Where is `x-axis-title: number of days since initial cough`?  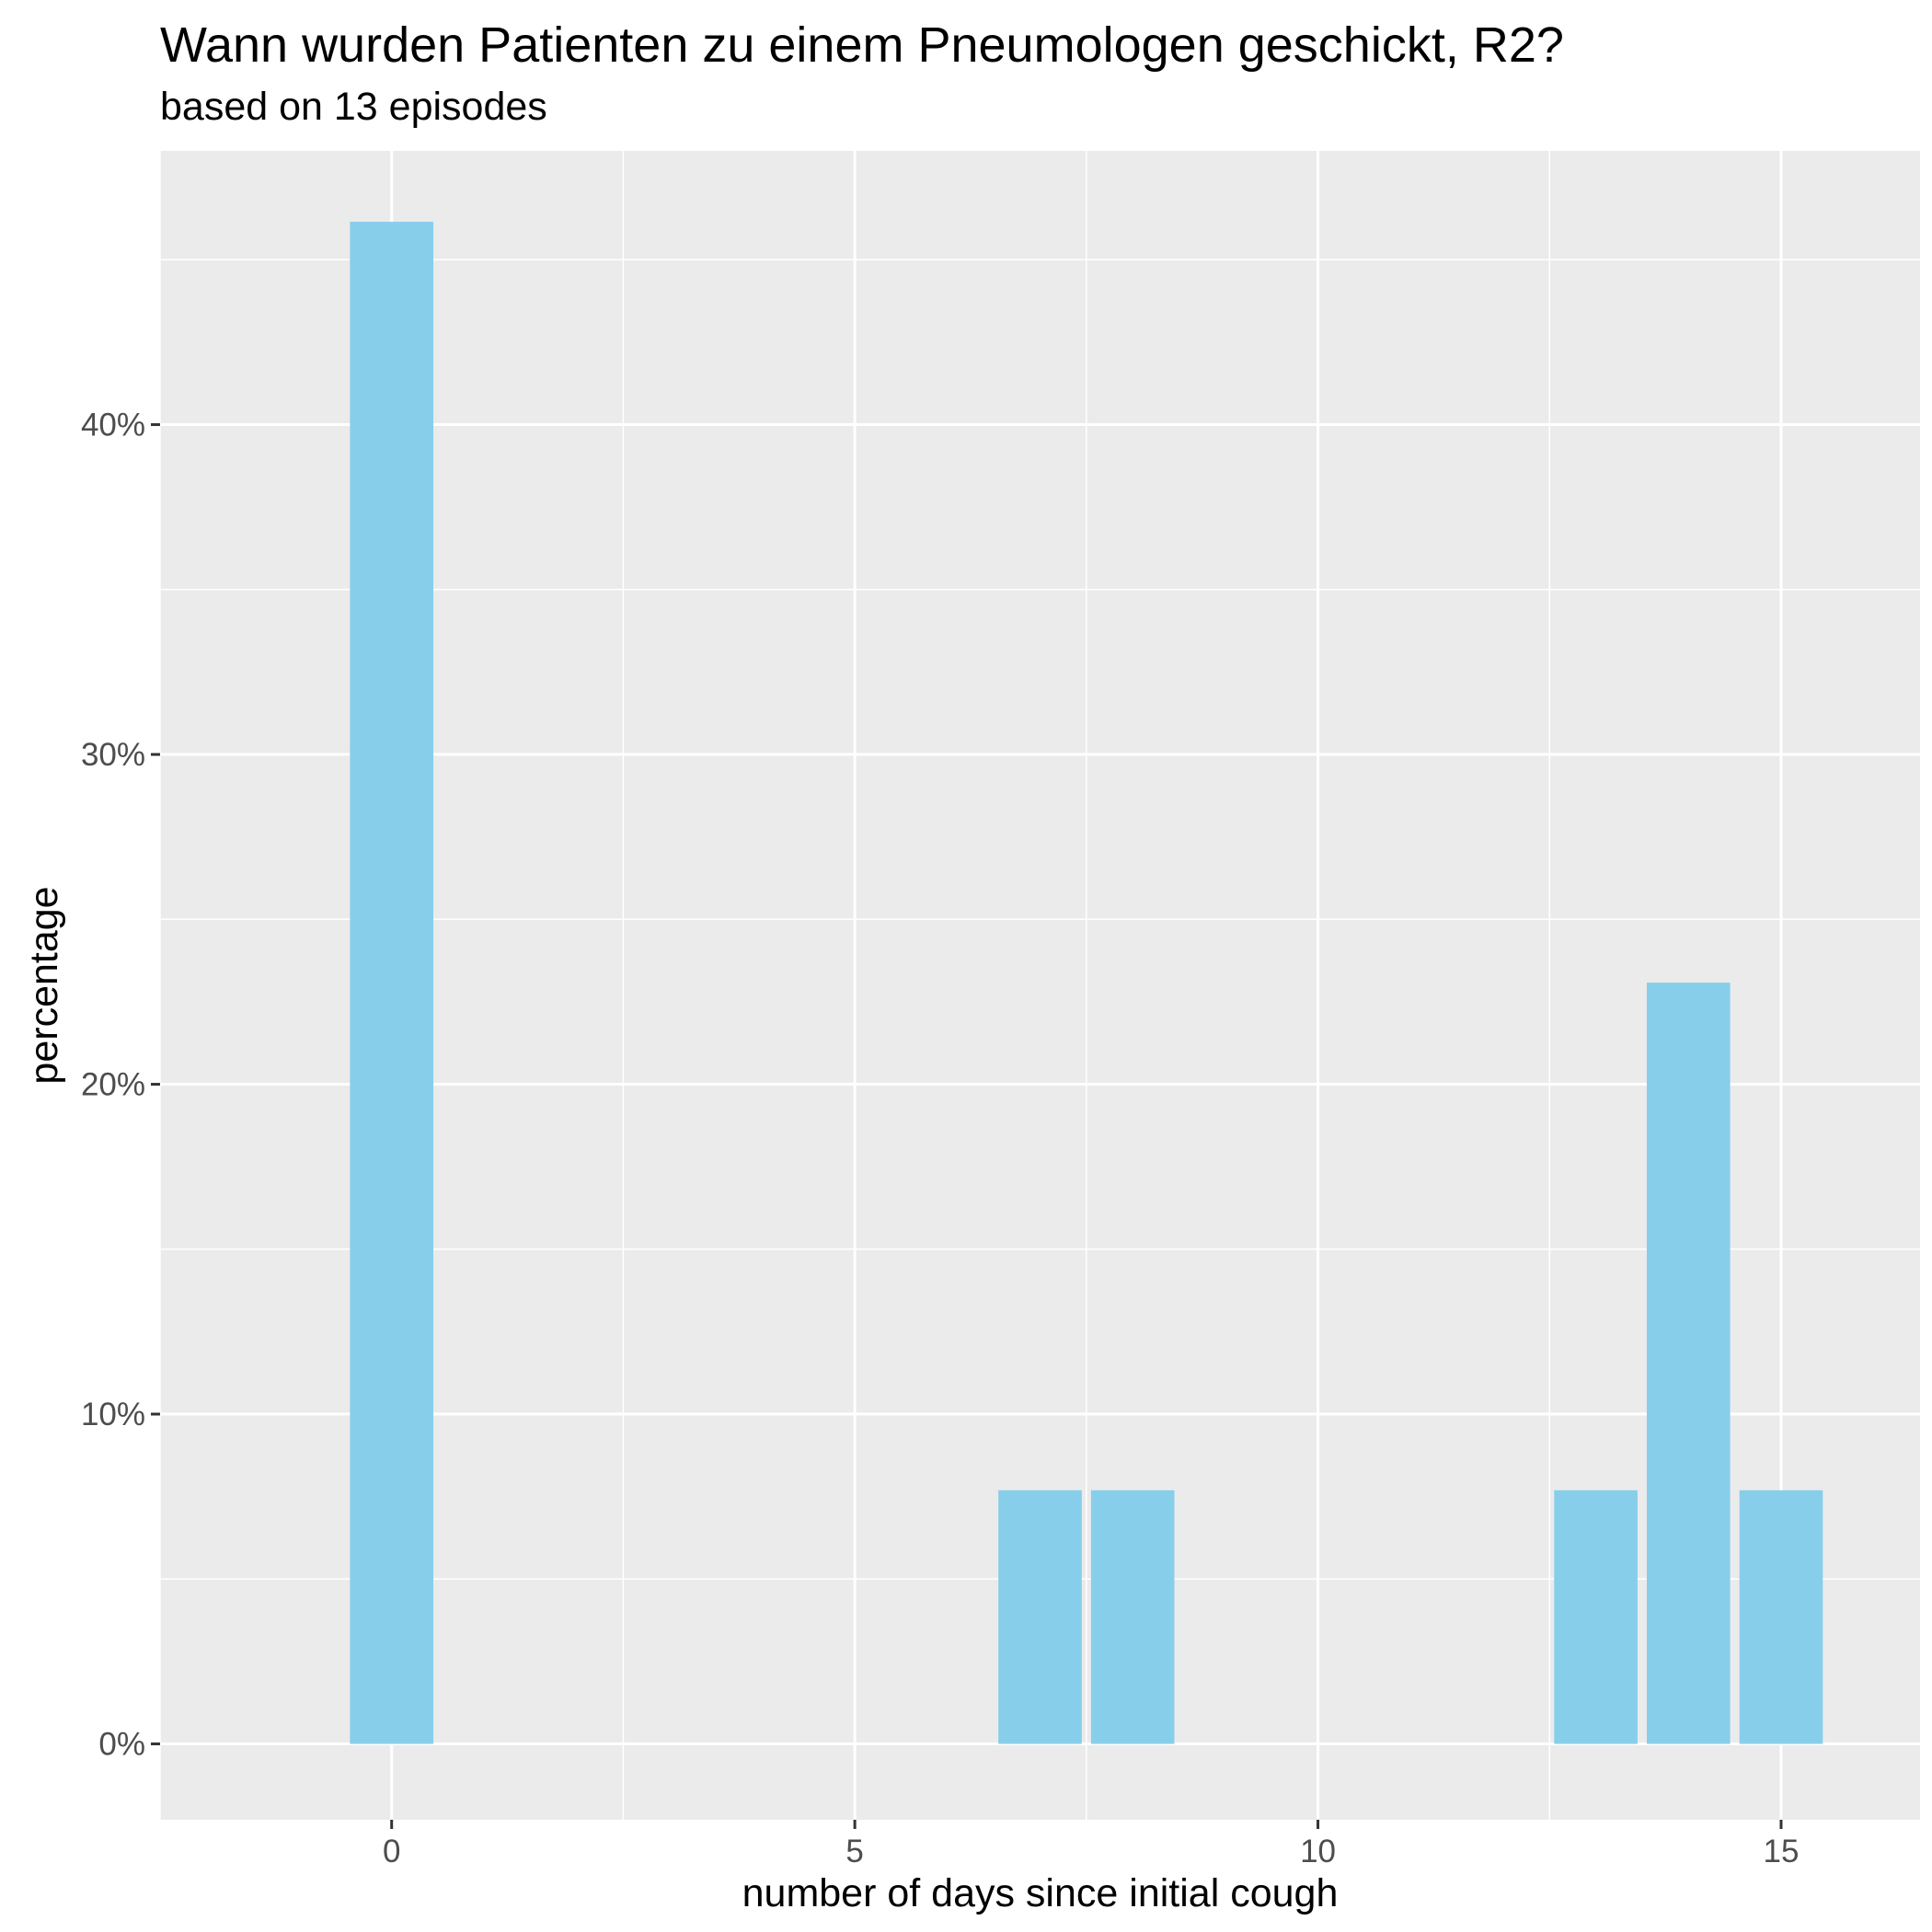
x-axis-title: number of days since initial cough is located at coordinates (1040, 1893).